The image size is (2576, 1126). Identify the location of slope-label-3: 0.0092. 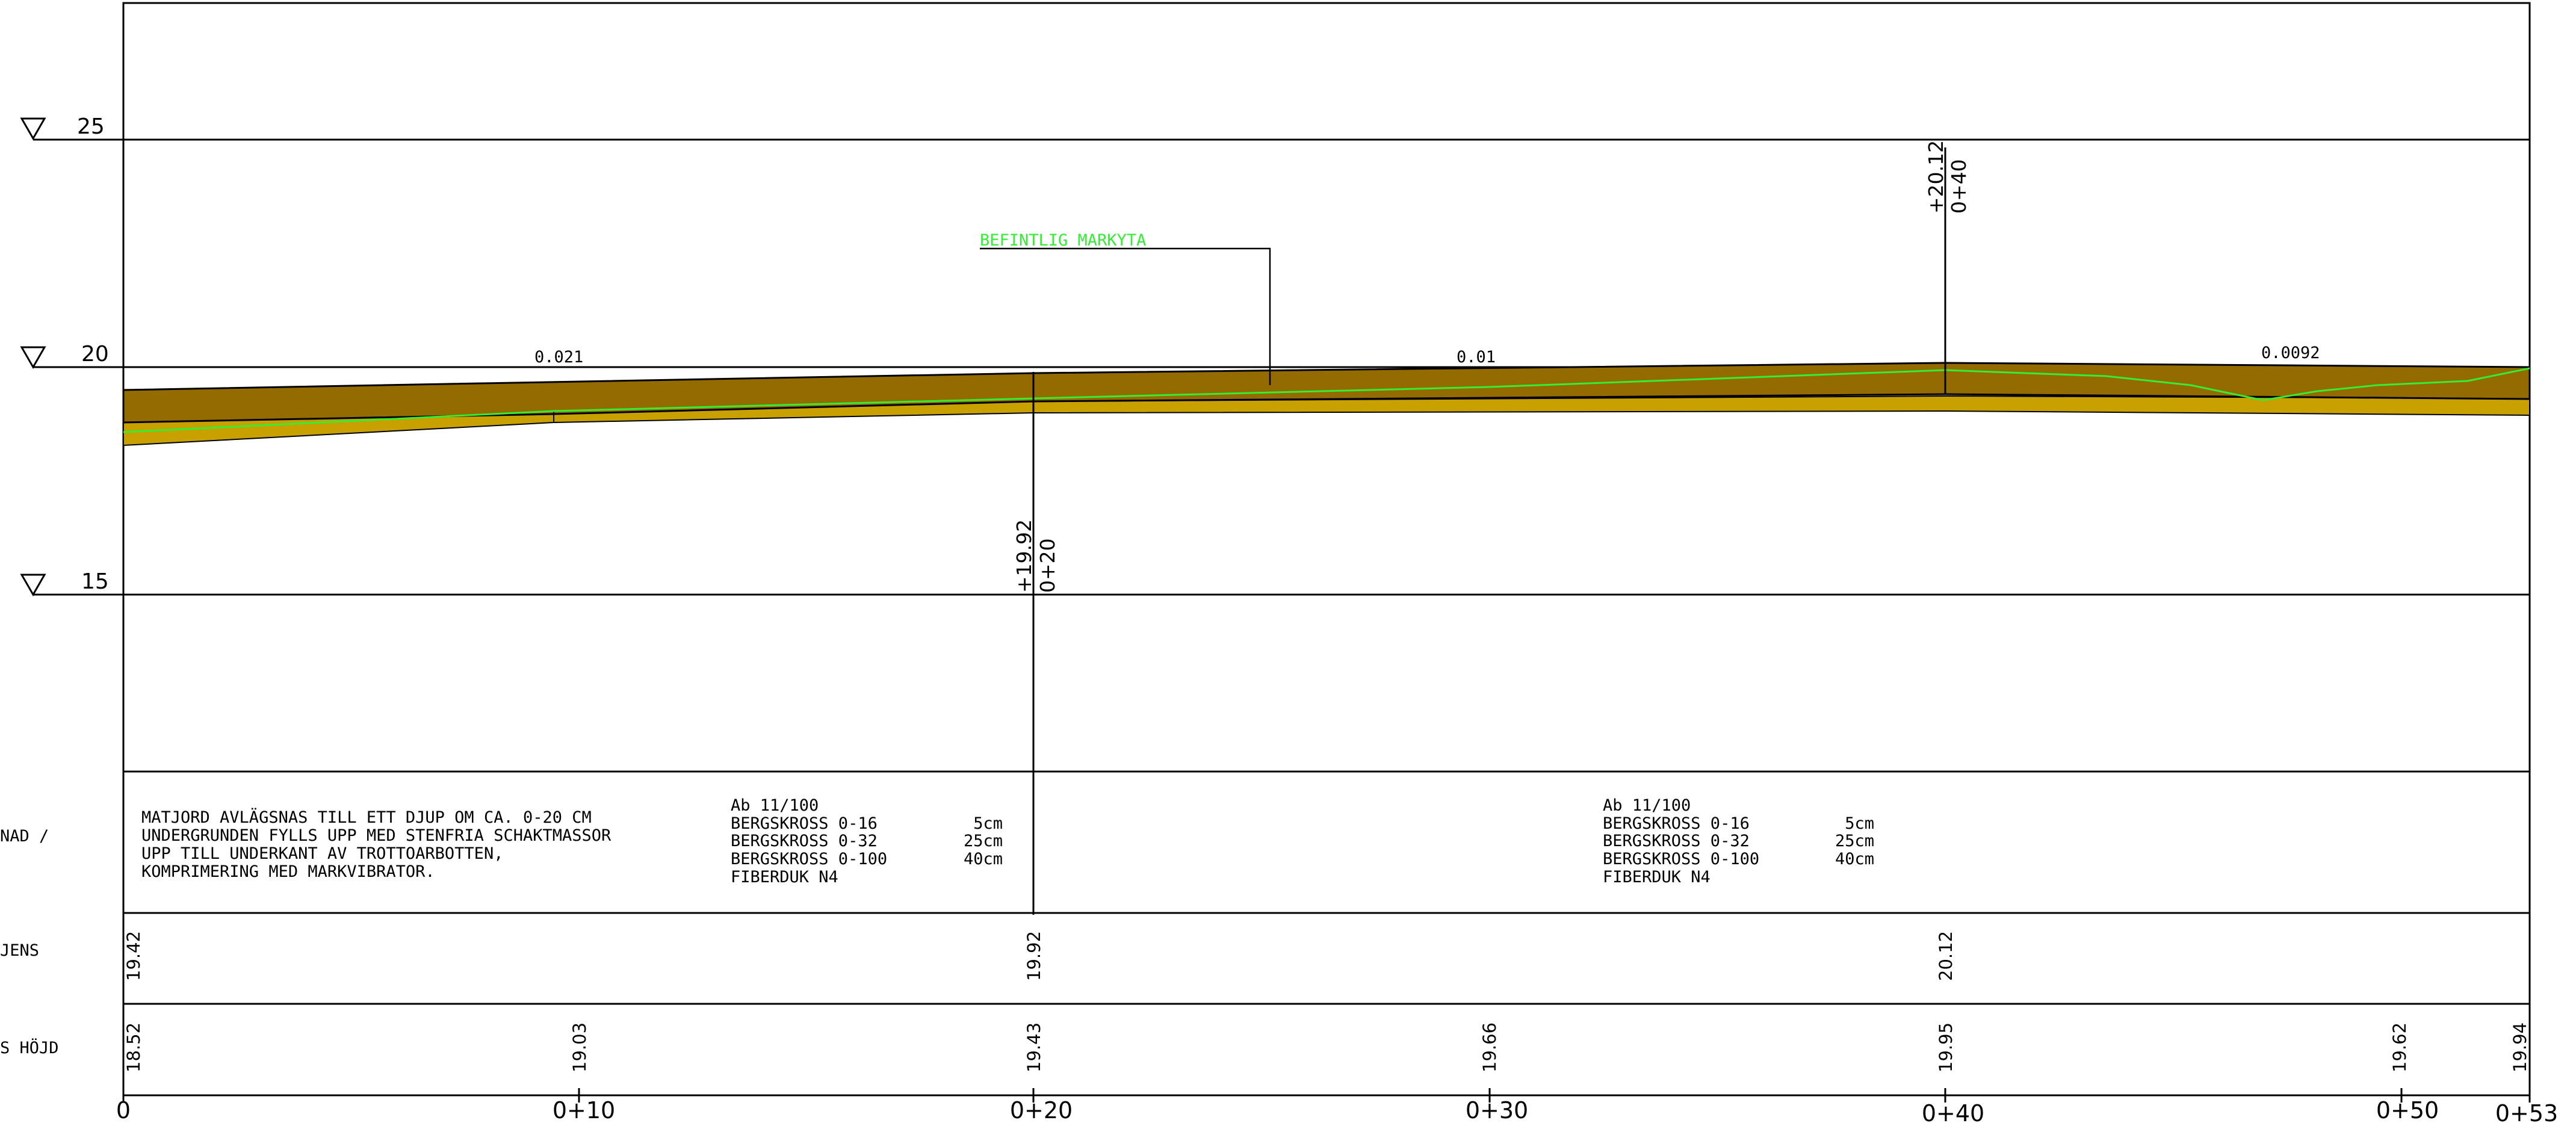
(2290, 353).